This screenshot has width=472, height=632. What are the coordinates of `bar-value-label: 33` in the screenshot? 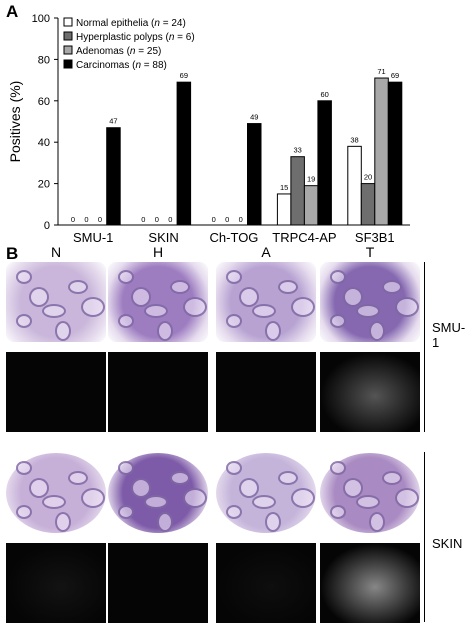 It's located at (297, 150).